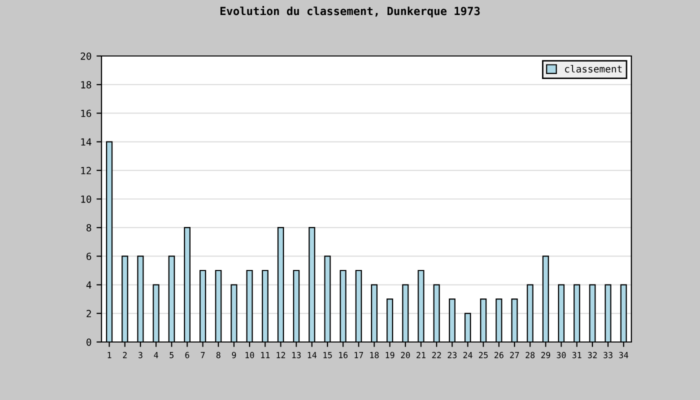  Describe the element at coordinates (86, 199) in the screenshot. I see `y-tick-label: 10` at that location.